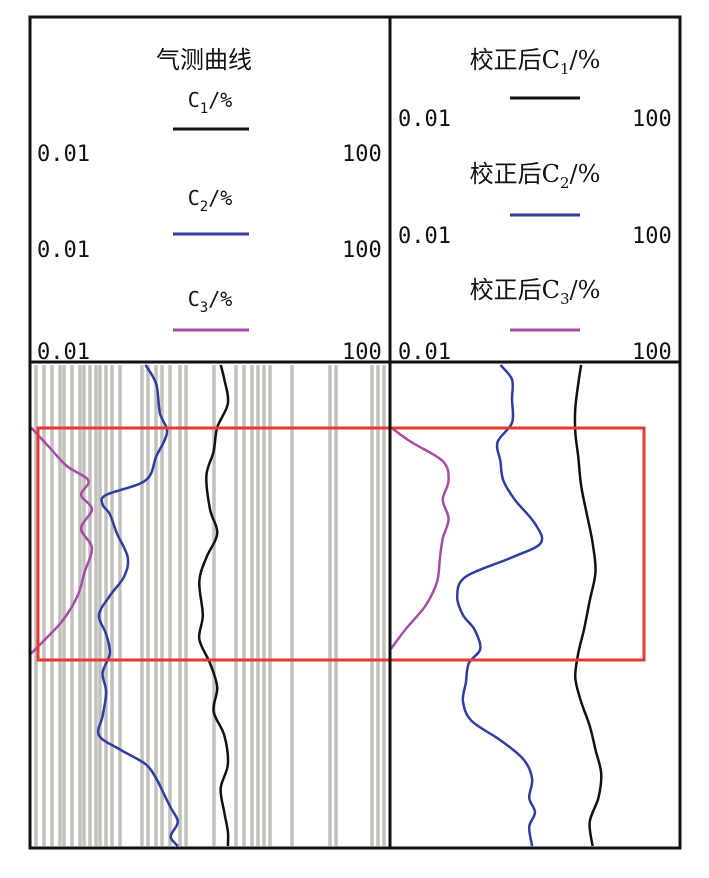 The width and height of the screenshot is (709, 878). What do you see at coordinates (362, 250) in the screenshot?
I see `left-c2-max: 100` at bounding box center [362, 250].